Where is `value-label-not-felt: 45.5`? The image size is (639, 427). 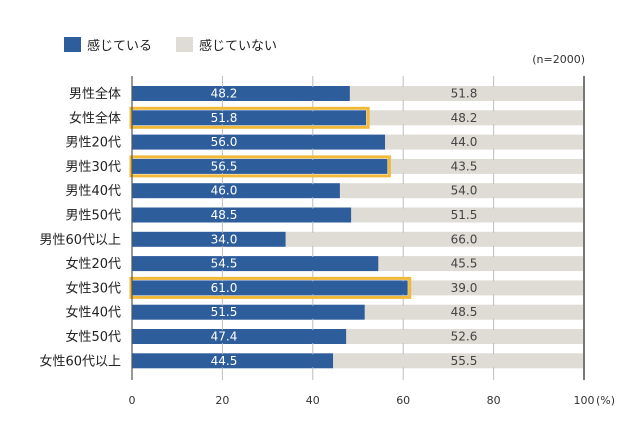 value-label-not-felt: 45.5 is located at coordinates (464, 264).